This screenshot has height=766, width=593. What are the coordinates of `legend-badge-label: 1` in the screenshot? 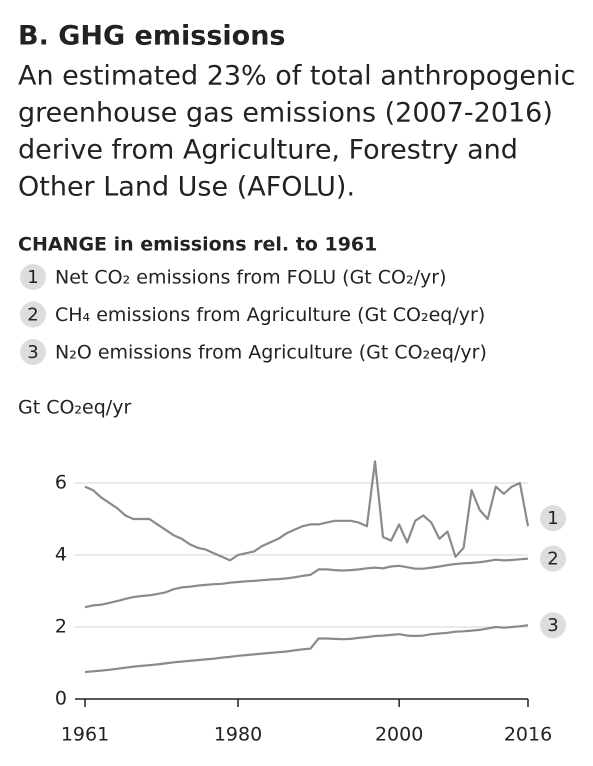 It's located at (32, 277).